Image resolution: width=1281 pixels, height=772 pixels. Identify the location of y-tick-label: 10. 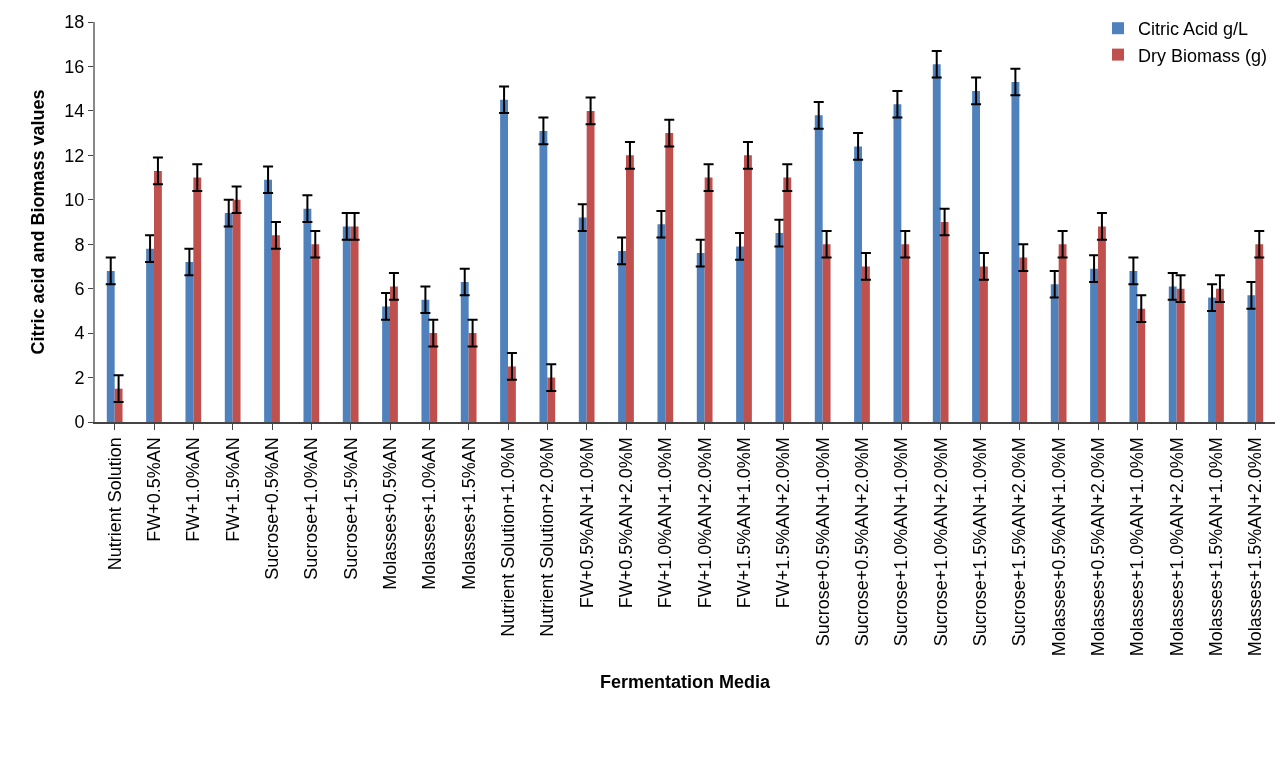
(74, 200).